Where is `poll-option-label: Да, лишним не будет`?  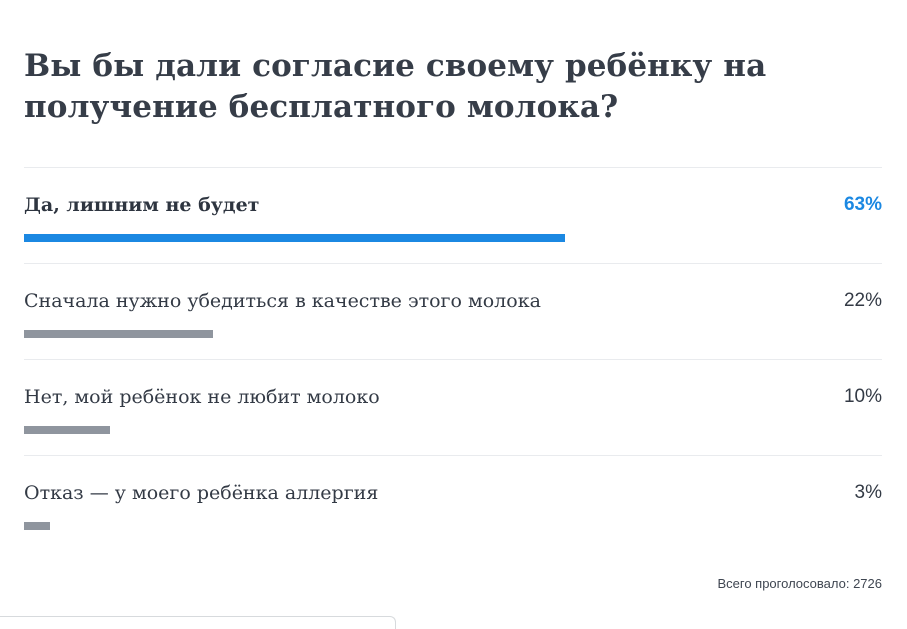
poll-option-label: Да, лишним не будет is located at coordinates (142, 205).